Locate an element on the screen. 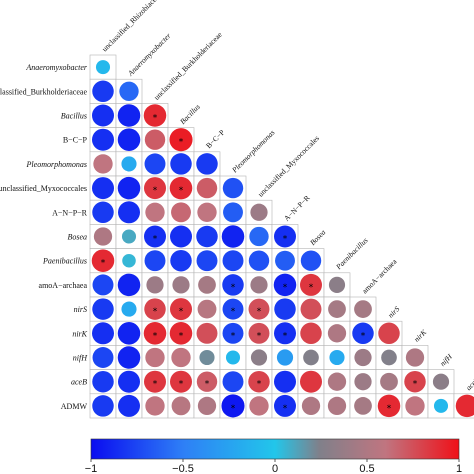 The image size is (474, 474). row-label: ADMW is located at coordinates (74, 406).